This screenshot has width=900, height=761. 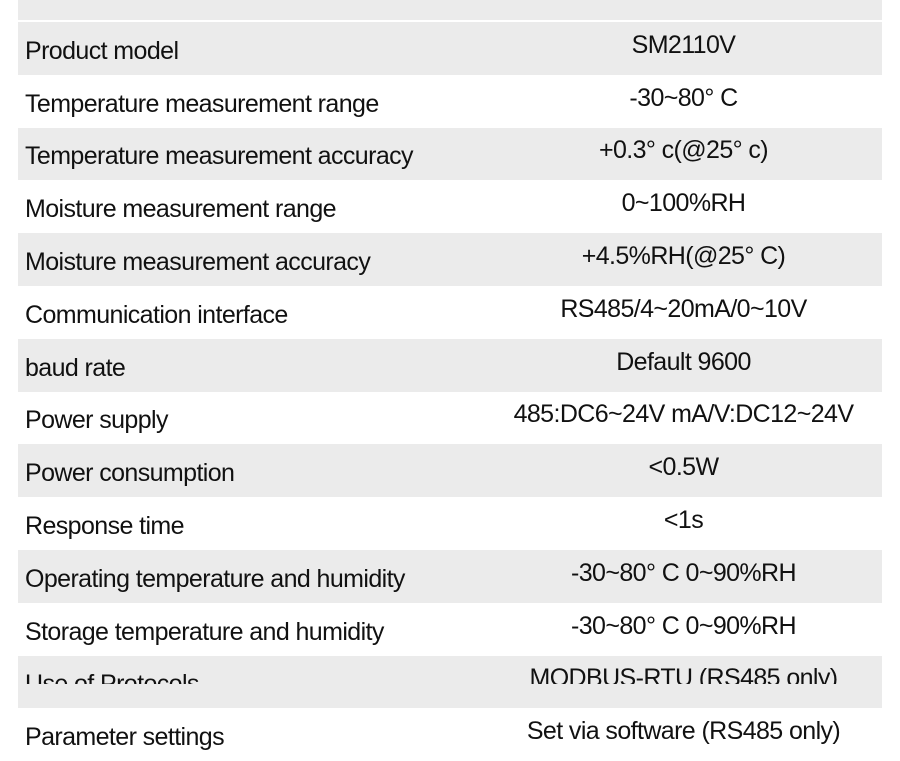 What do you see at coordinates (251, 259) in the screenshot?
I see `spec-label: Moisture measurement accuracy` at bounding box center [251, 259].